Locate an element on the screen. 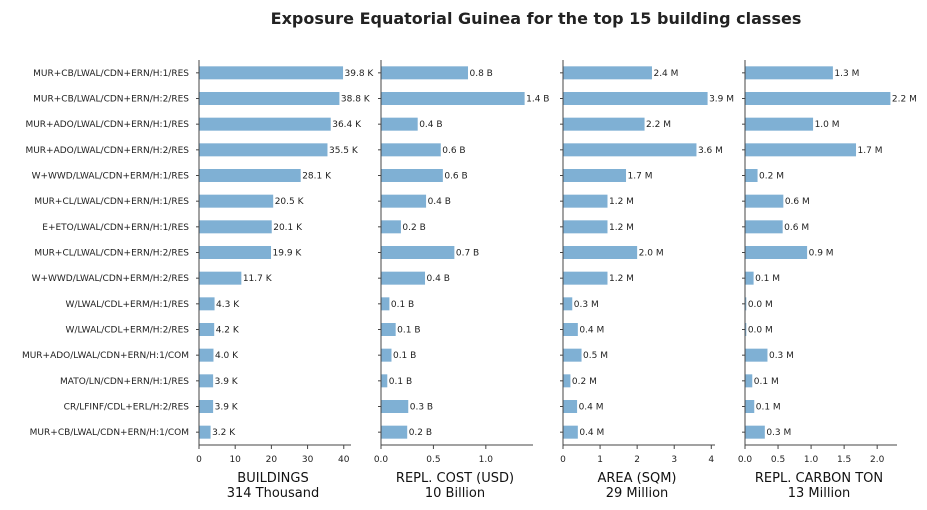 The image size is (927, 510). category-label: MUR+CL/LWAL/CDN+ERN/H:1/RES is located at coordinates (111, 202).